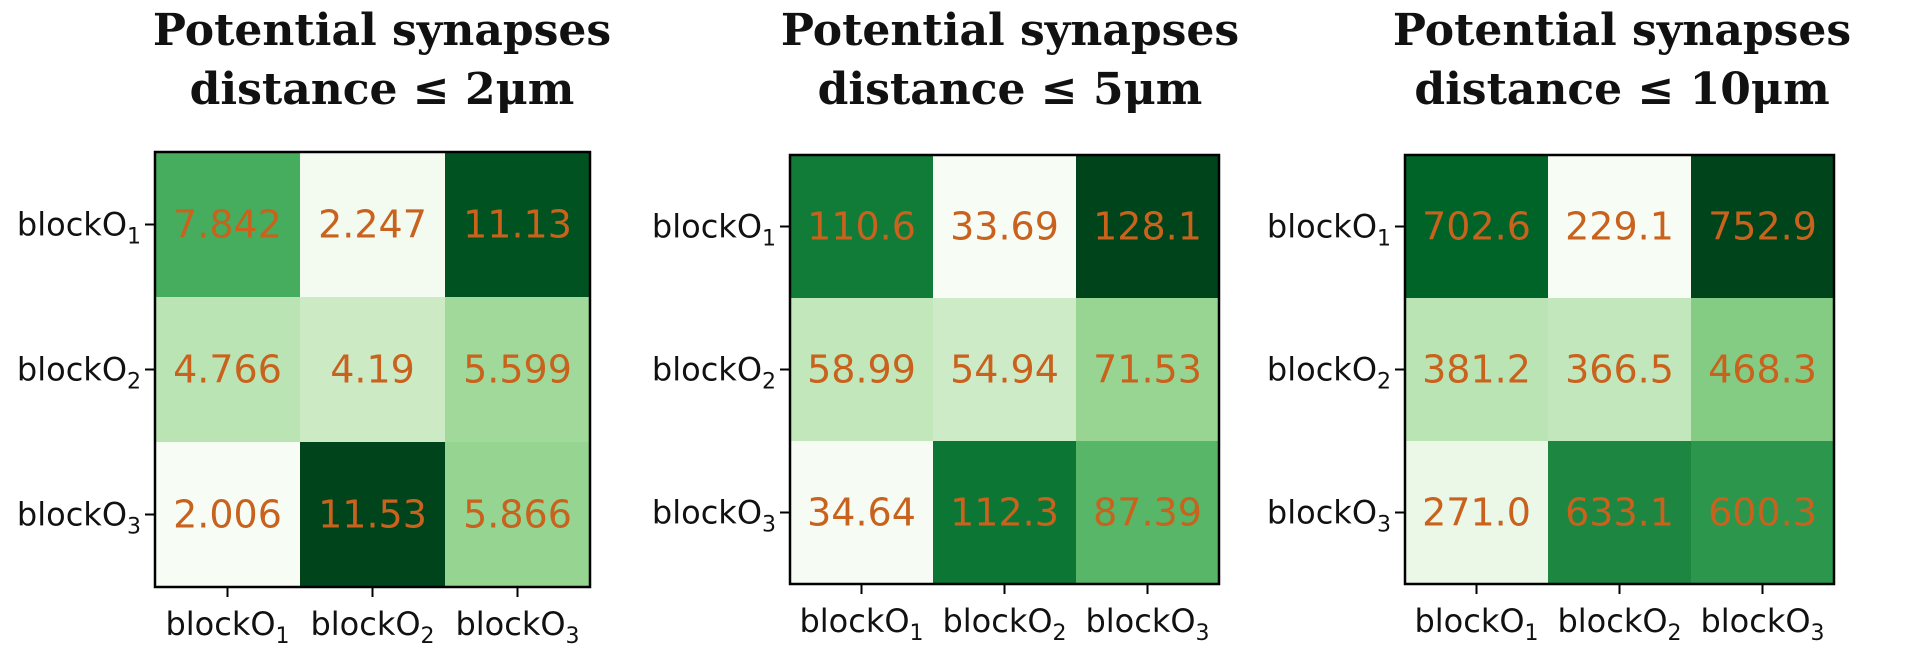 The image size is (1920, 653). I want to click on heatmap-cell-value: 4.19, so click(372, 370).